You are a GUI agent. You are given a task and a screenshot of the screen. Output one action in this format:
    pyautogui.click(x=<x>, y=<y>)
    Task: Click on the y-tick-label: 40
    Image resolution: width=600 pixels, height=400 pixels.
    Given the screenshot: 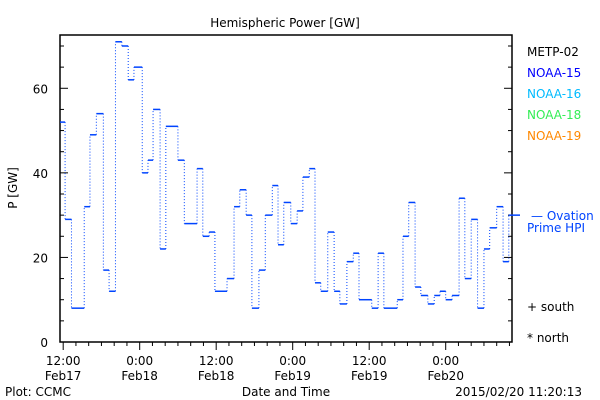 What is the action you would take?
    pyautogui.click(x=40, y=174)
    